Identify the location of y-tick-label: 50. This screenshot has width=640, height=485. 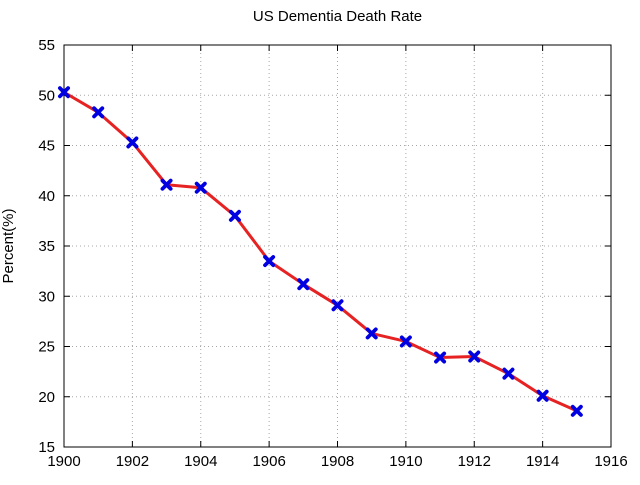
(46, 95).